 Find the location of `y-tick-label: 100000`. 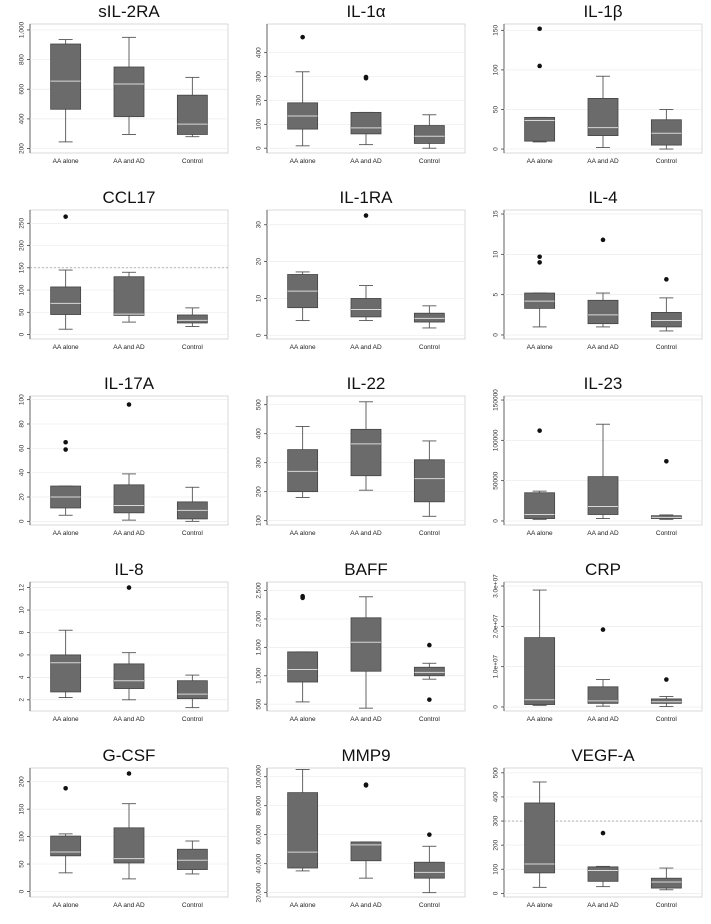

y-tick-label: 100000 is located at coordinates (496, 440).